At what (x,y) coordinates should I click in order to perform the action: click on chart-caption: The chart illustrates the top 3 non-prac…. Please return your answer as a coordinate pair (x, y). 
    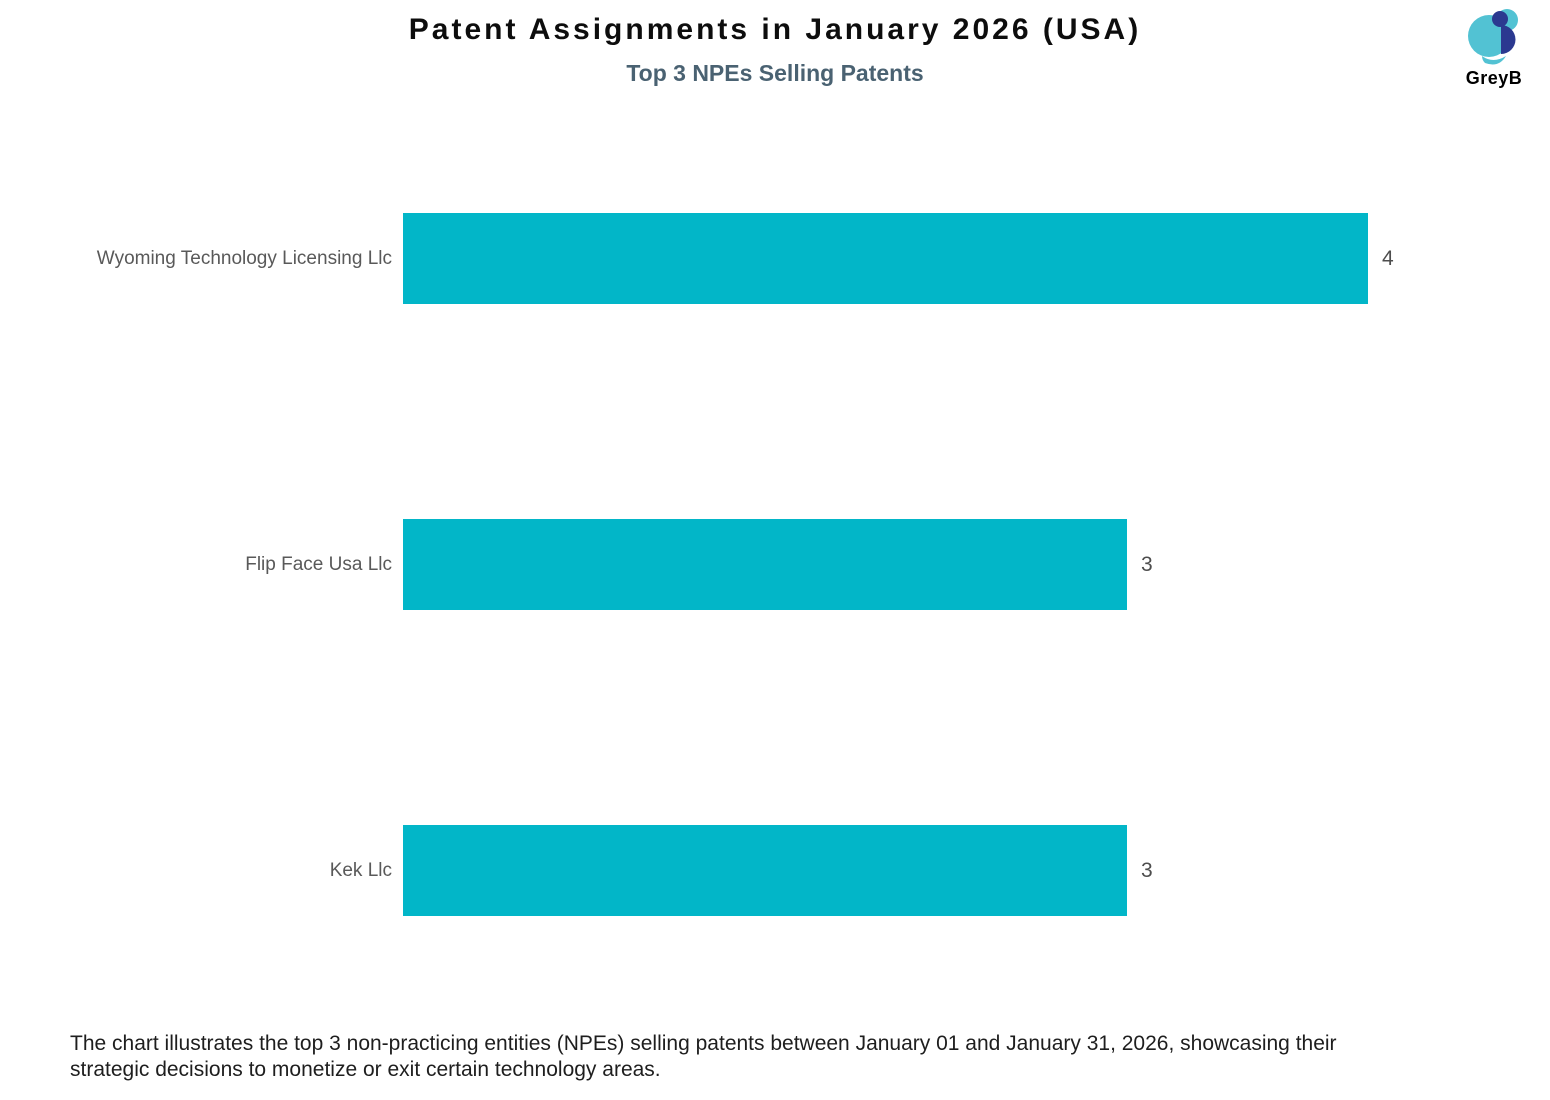
    Looking at the image, I should click on (800, 1057).